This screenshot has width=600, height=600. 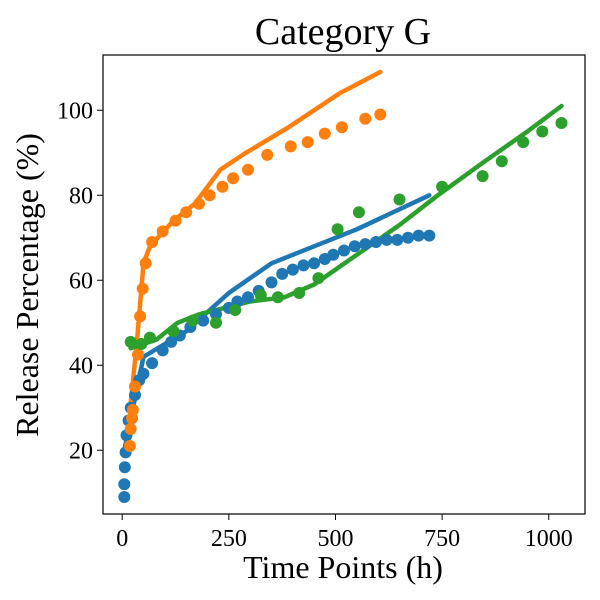 I want to click on x-tick-label: 0, so click(x=122, y=539).